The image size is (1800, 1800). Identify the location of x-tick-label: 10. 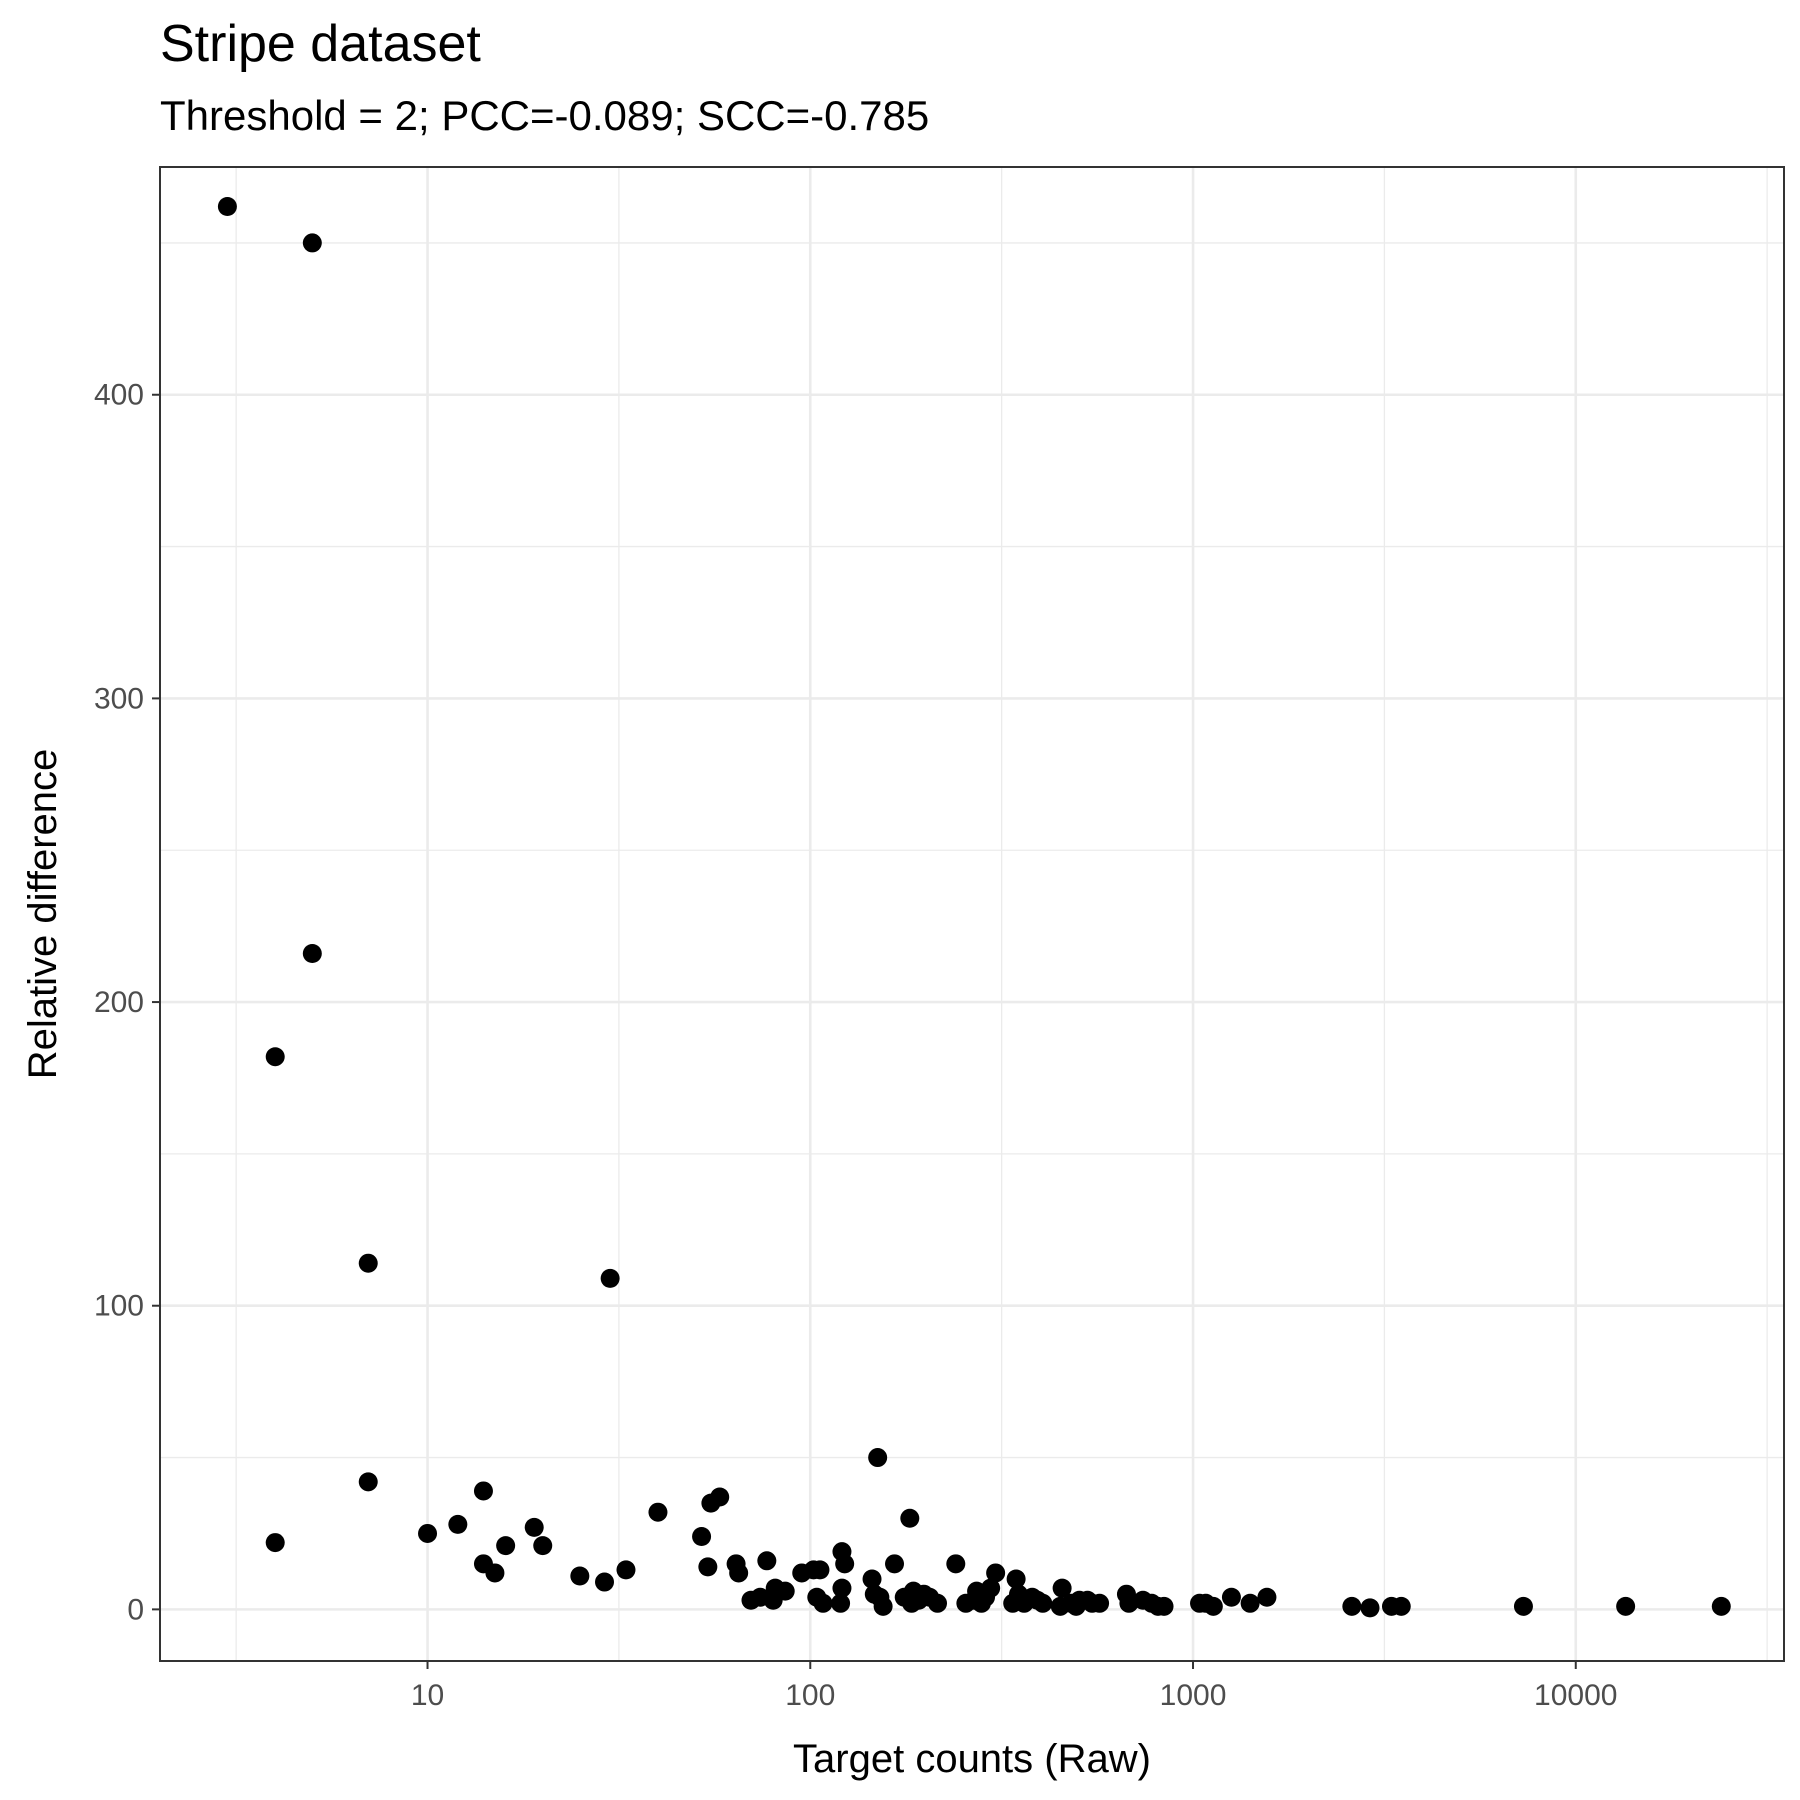
(427, 1695).